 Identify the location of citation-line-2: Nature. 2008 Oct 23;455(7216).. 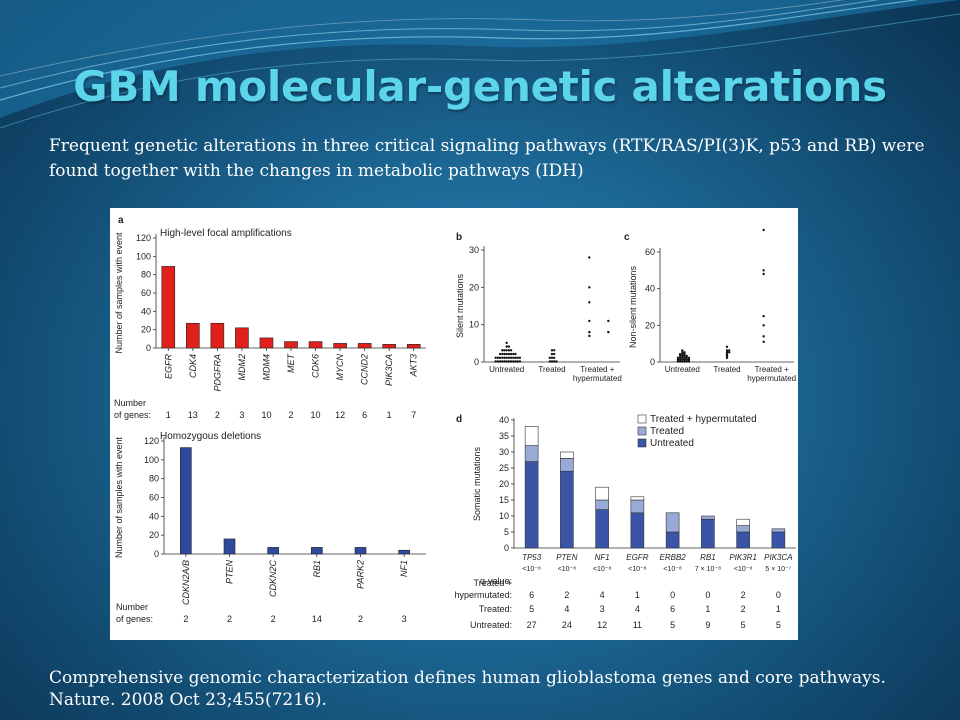
(188, 700).